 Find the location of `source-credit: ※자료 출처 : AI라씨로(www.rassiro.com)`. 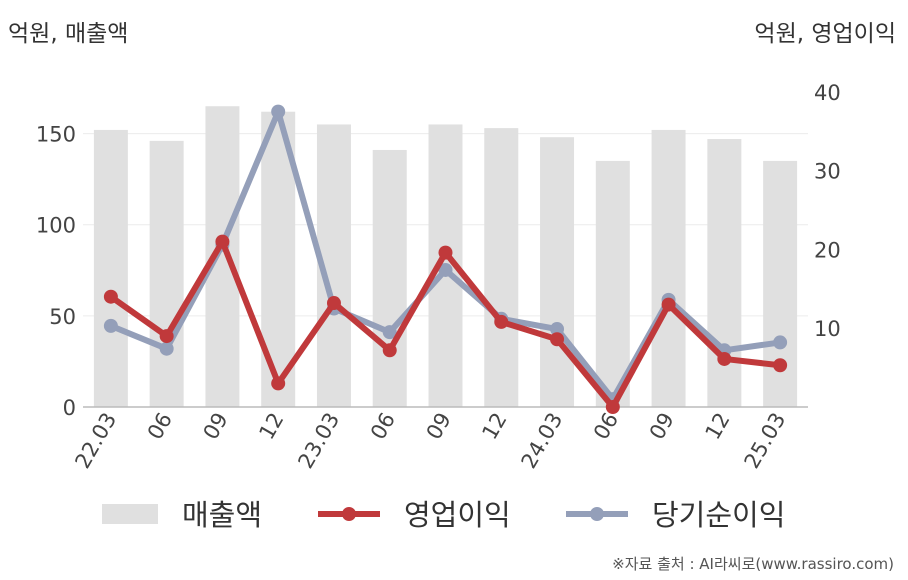

source-credit: ※자료 출처 : AI라씨로(www.rassiro.com) is located at coordinates (753, 564).